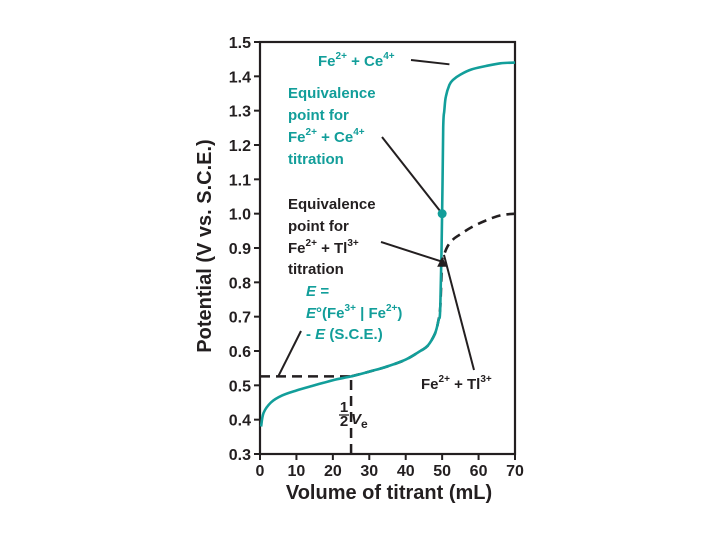  Describe the element at coordinates (240, 146) in the screenshot. I see `y-tick-label: 1.2` at that location.